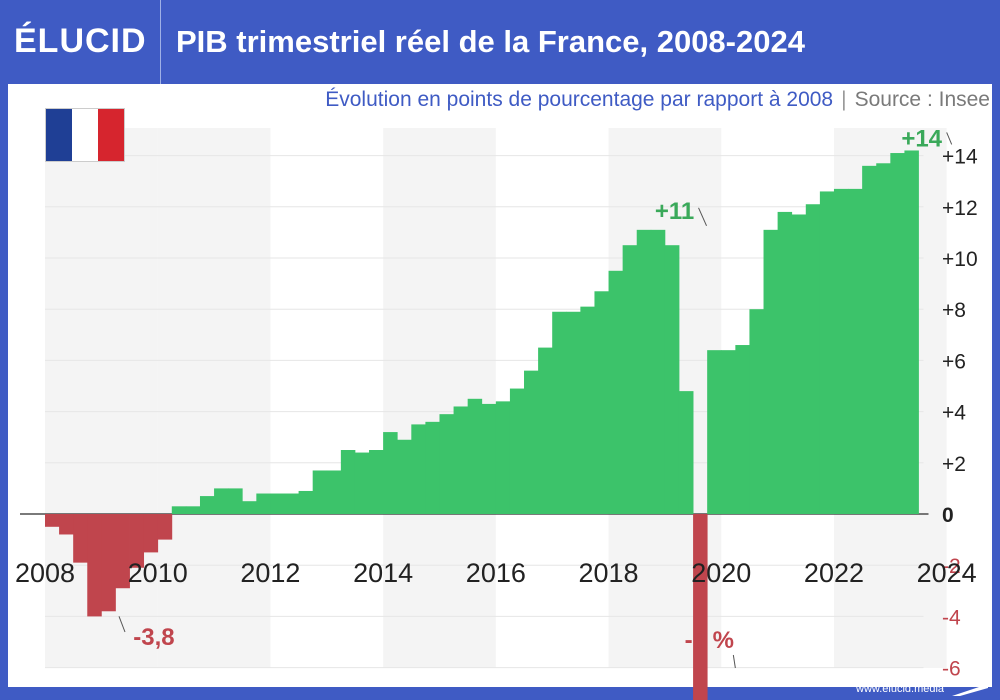 This screenshot has width=1000, height=700. What do you see at coordinates (951, 566) in the screenshot?
I see `y-tick-label: -2` at bounding box center [951, 566].